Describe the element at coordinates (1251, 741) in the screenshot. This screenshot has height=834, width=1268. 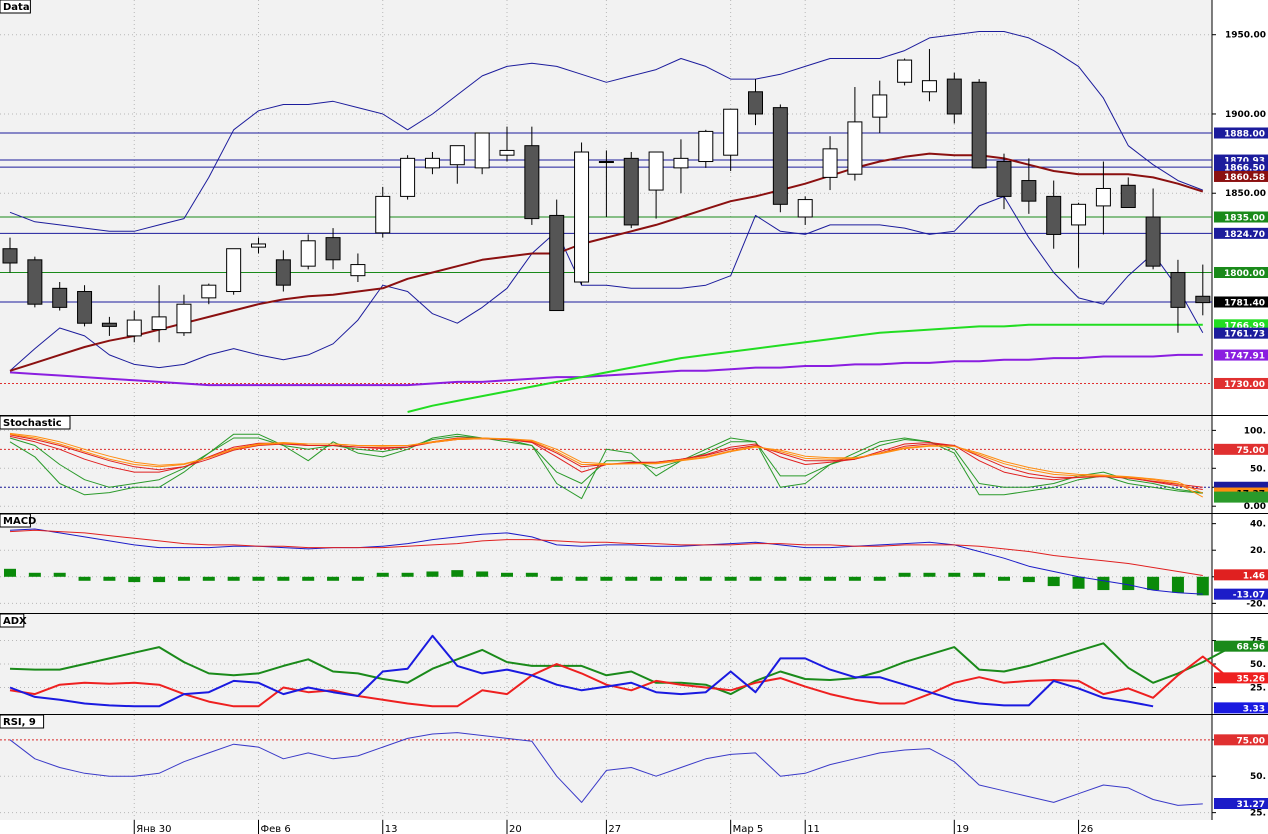
I see `value-tag-label: 75.00` at that location.